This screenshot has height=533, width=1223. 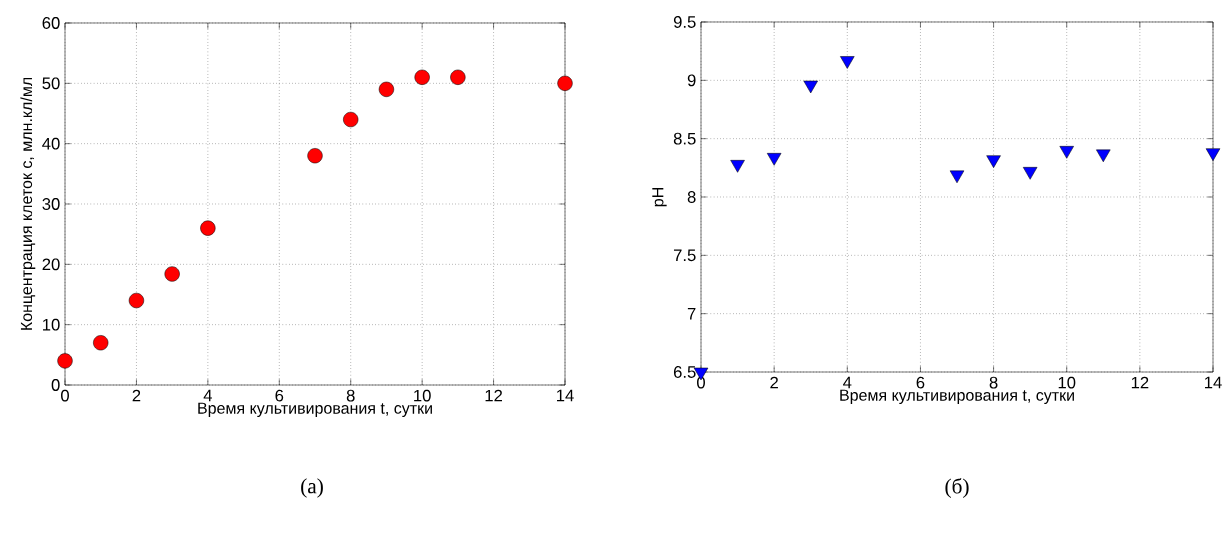 What do you see at coordinates (51, 264) in the screenshot?
I see `y-tick-label: 20` at bounding box center [51, 264].